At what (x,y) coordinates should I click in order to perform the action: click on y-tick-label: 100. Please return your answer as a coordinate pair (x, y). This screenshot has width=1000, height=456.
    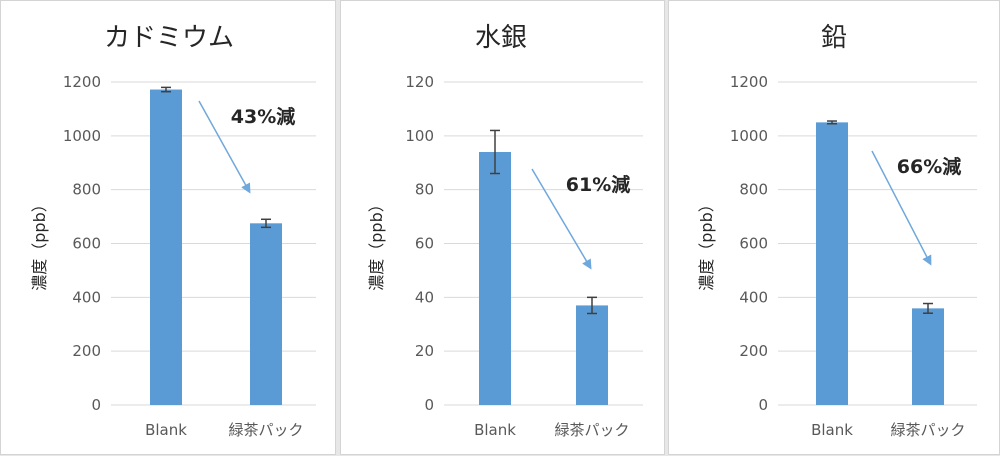
    Looking at the image, I should click on (419, 136).